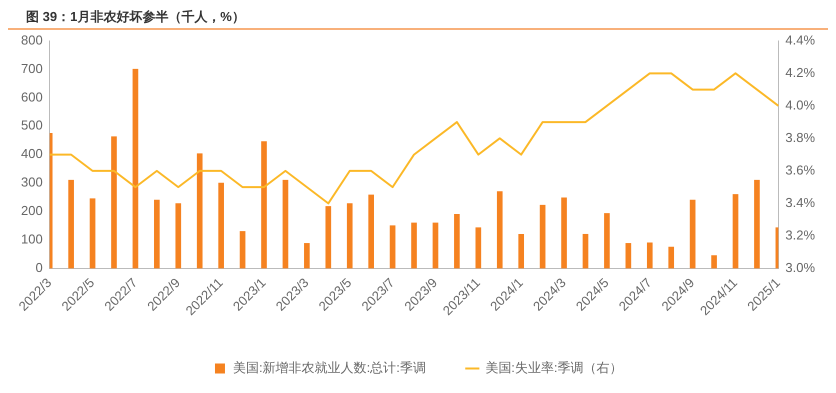 This screenshot has width=836, height=393. Describe the element at coordinates (800, 72) in the screenshot. I see `y2-tick-label: 4.2%` at that location.